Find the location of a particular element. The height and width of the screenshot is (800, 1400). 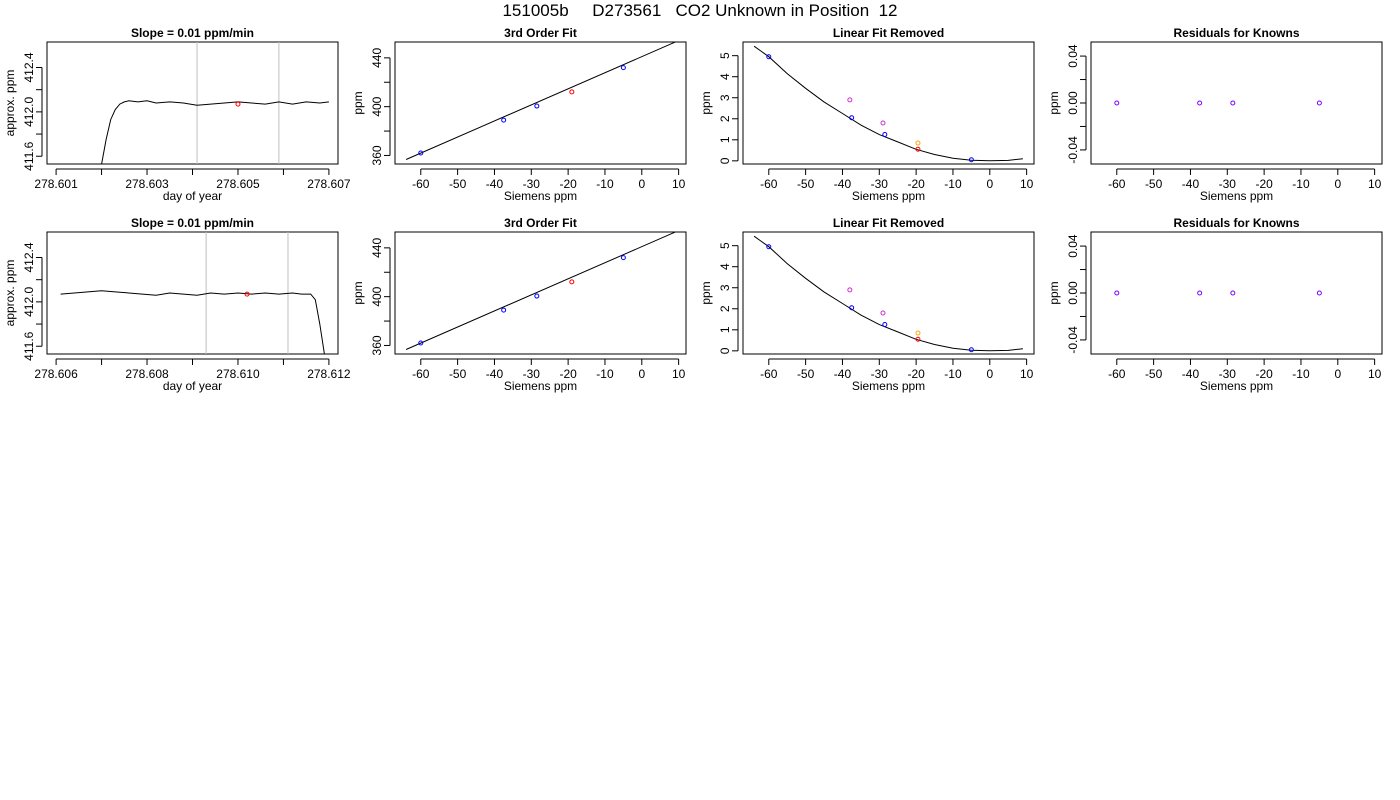

y-tick-label: 412.4 is located at coordinates (29, 257).